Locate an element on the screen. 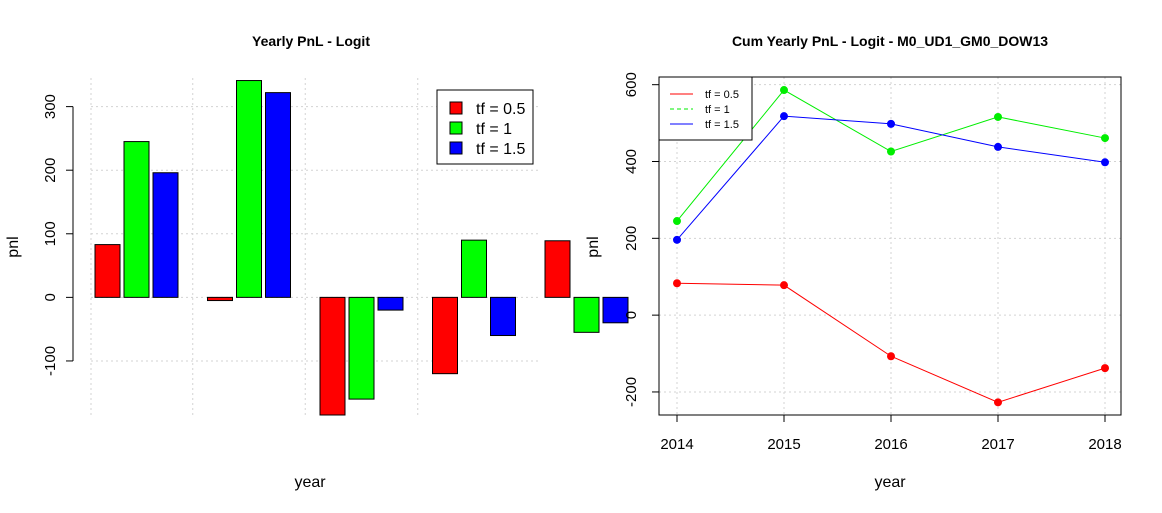  bar-chart-title: Yearly PnL - Logit is located at coordinates (311, 41).